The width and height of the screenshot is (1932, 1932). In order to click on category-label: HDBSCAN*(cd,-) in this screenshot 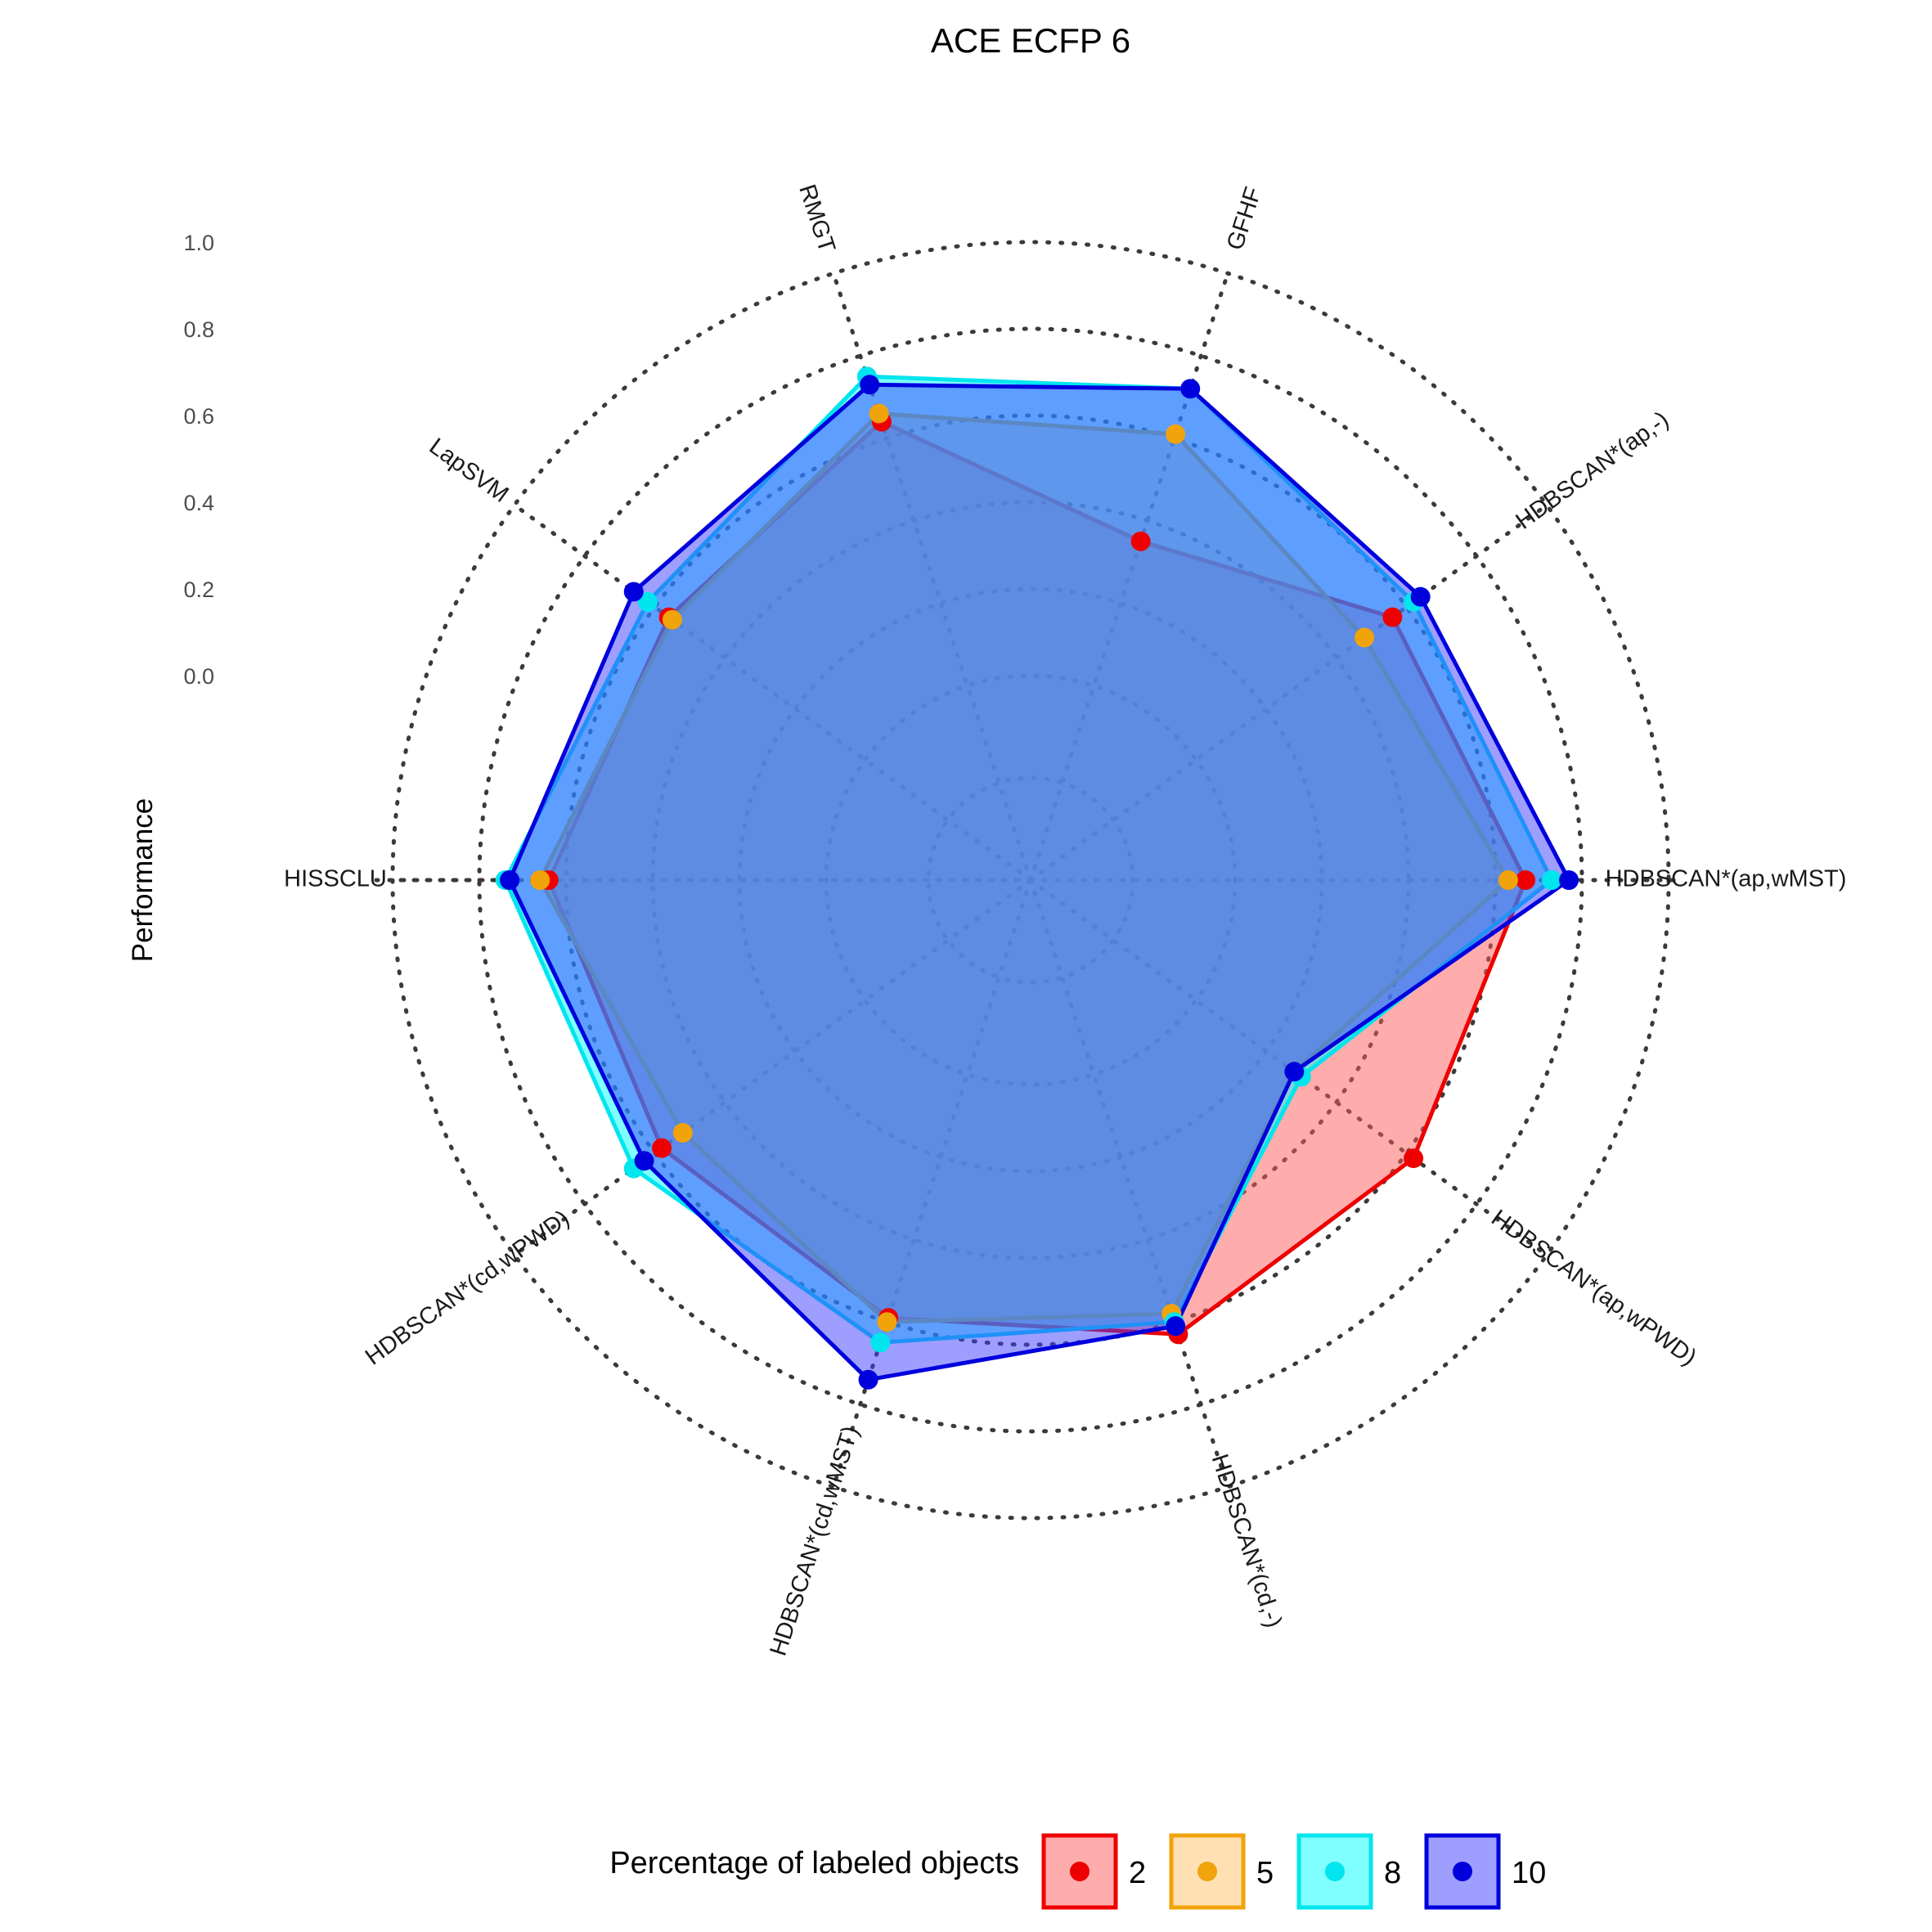, I will do `click(1247, 1541)`.